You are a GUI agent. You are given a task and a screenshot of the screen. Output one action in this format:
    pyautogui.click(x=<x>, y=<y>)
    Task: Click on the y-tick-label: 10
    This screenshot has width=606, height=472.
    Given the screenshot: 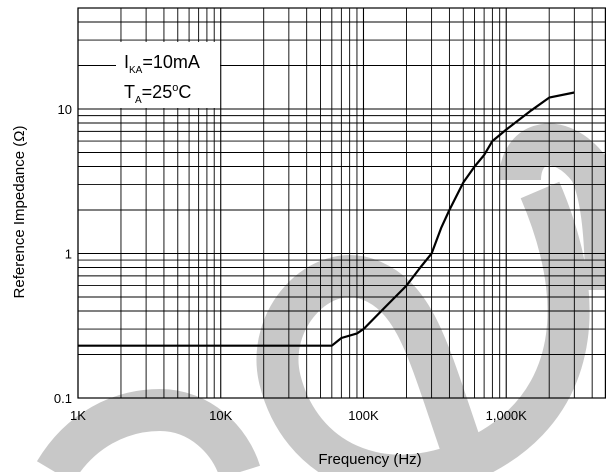 What is the action you would take?
    pyautogui.click(x=65, y=109)
    